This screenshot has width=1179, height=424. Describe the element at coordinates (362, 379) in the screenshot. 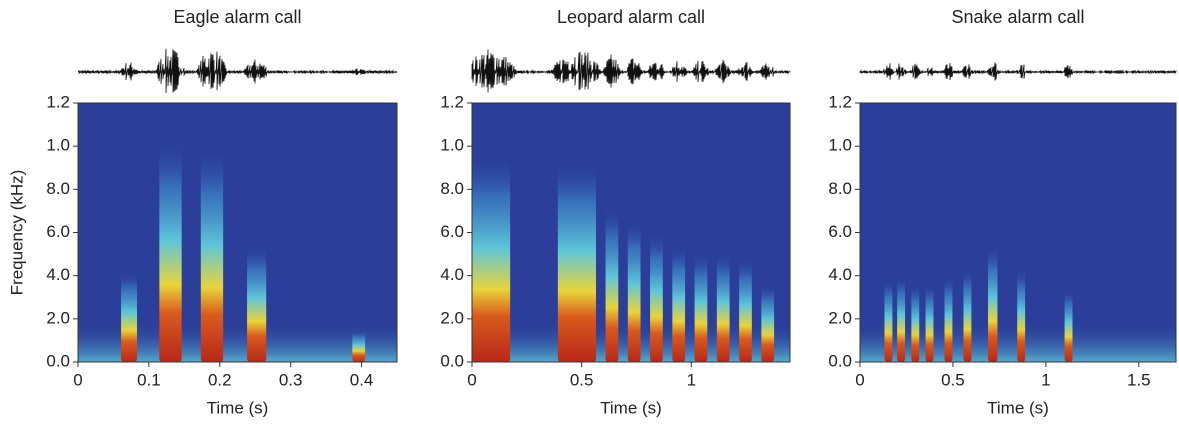

I see `x-tick-label: 0.4` at that location.